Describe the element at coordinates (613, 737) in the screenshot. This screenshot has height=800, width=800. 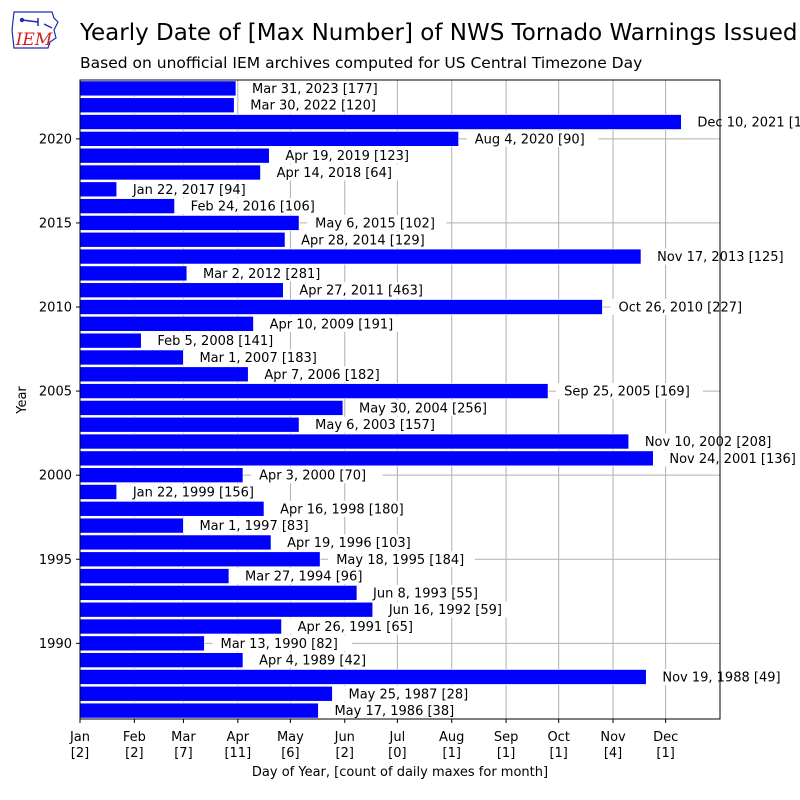
I see `x-tick-label: Nov` at that location.